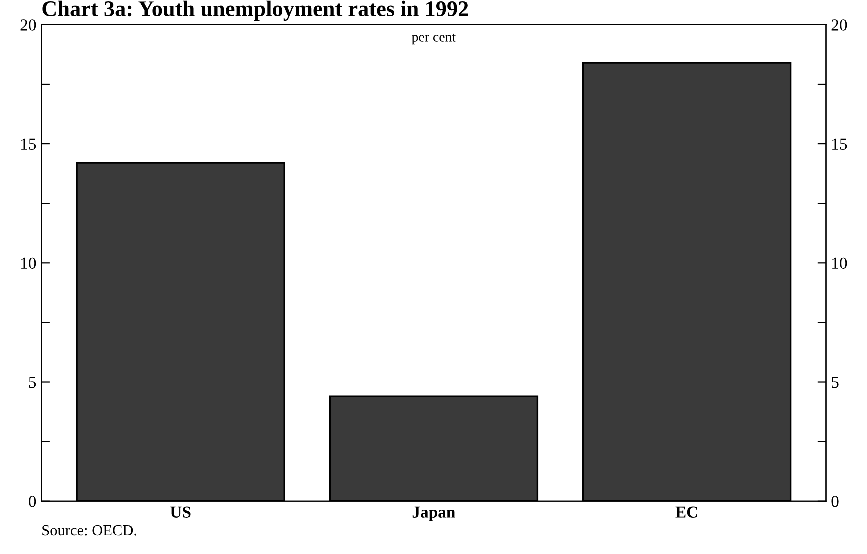  I want to click on x-tick-label: Japan, so click(434, 514).